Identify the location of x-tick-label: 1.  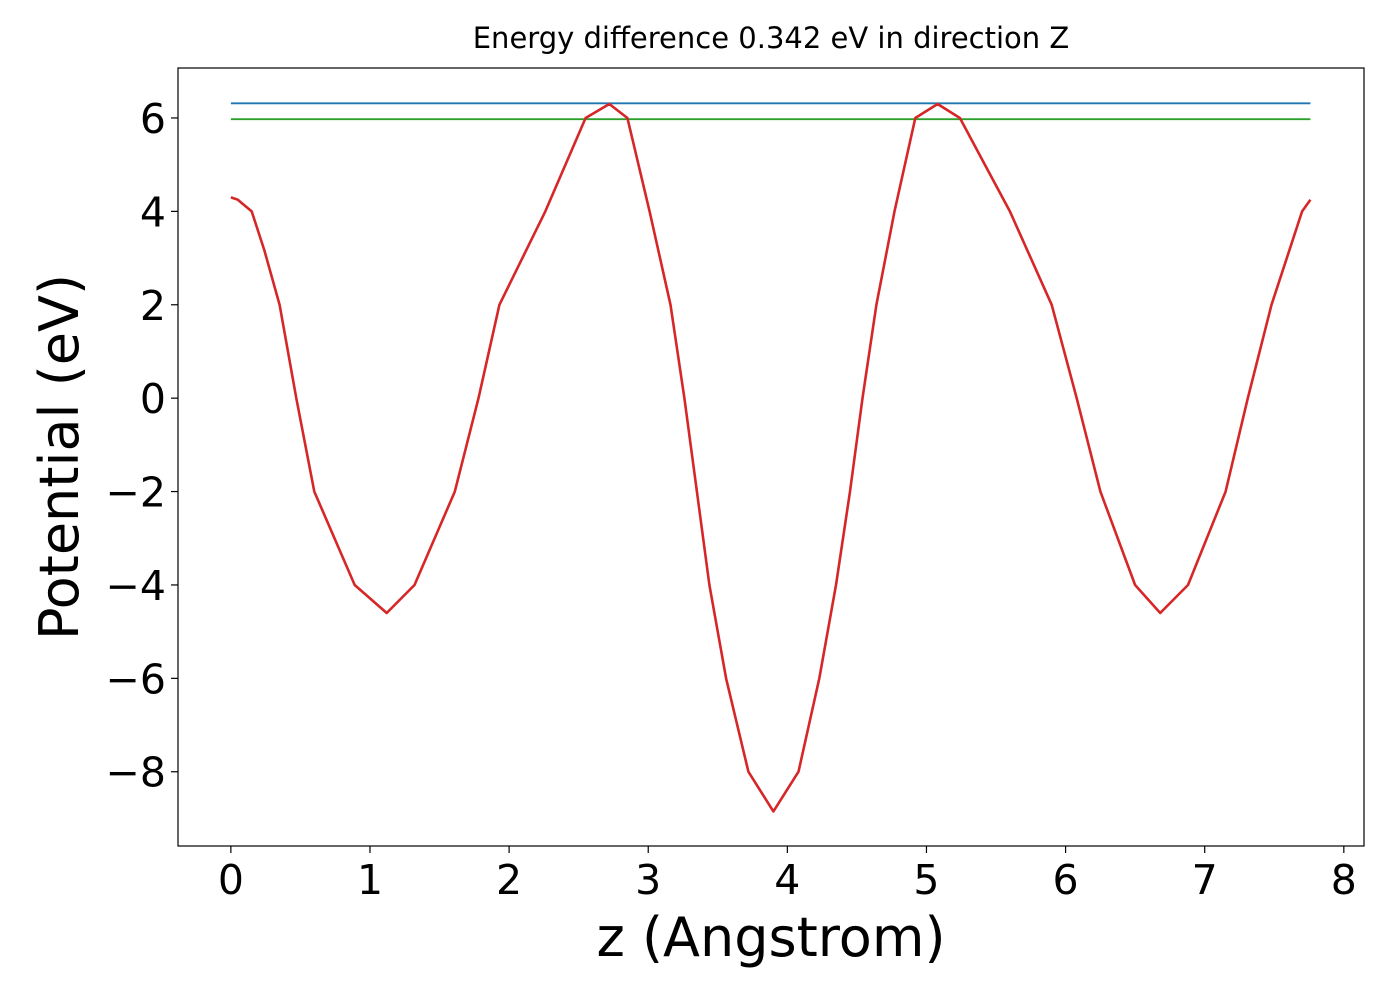
(370, 880).